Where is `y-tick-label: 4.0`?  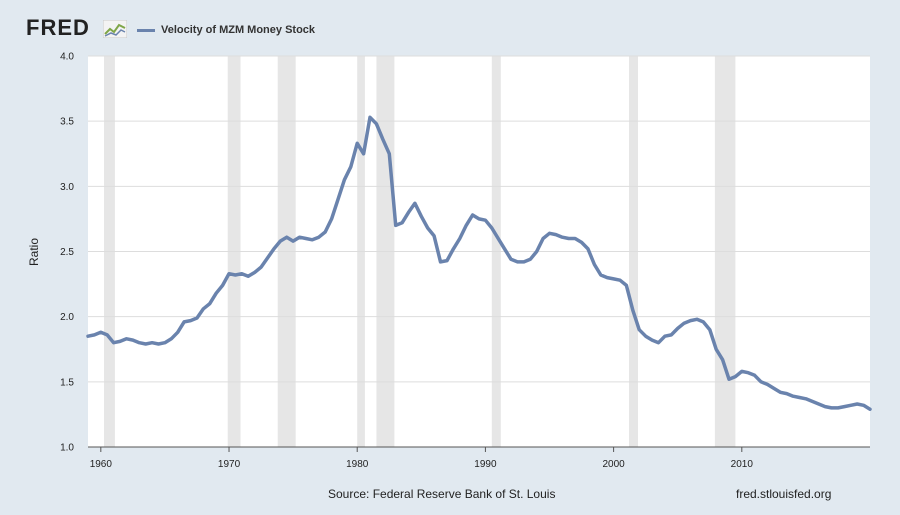 y-tick-label: 4.0 is located at coordinates (67, 57).